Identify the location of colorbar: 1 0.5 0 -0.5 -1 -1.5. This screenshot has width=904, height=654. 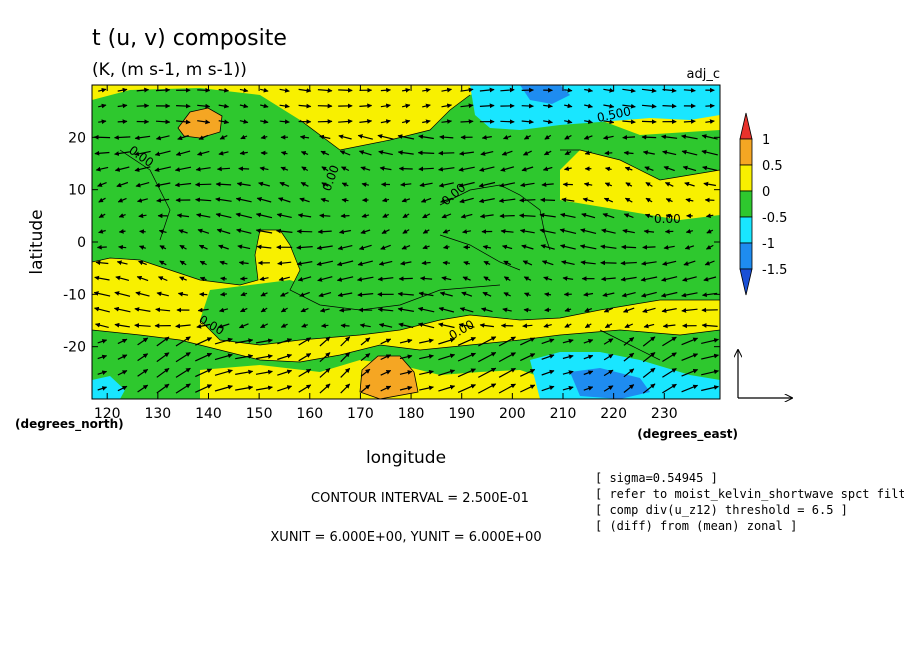
(763, 204).